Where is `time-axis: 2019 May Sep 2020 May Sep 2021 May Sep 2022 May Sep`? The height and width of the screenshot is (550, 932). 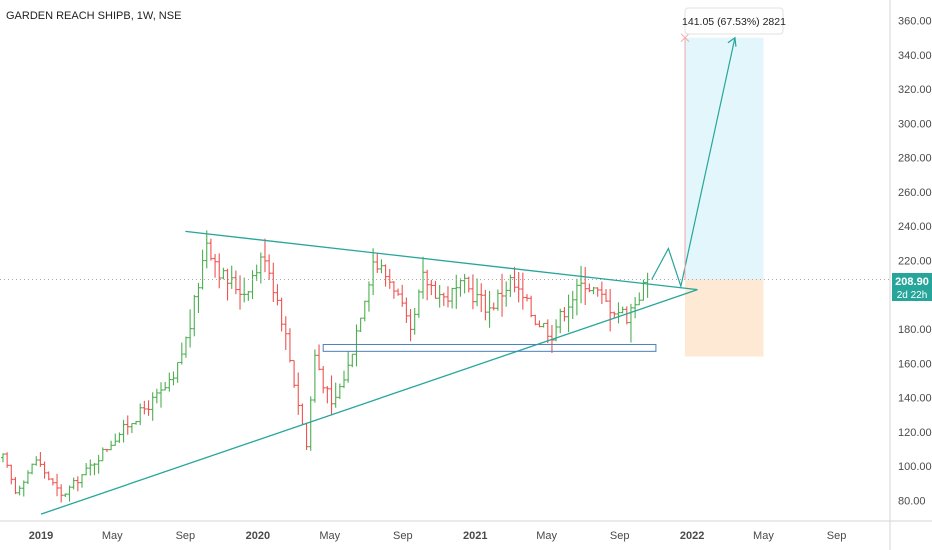
time-axis: 2019 May Sep 2020 May Sep 2021 May Sep 2022 May Sep is located at coordinates (466, 531).